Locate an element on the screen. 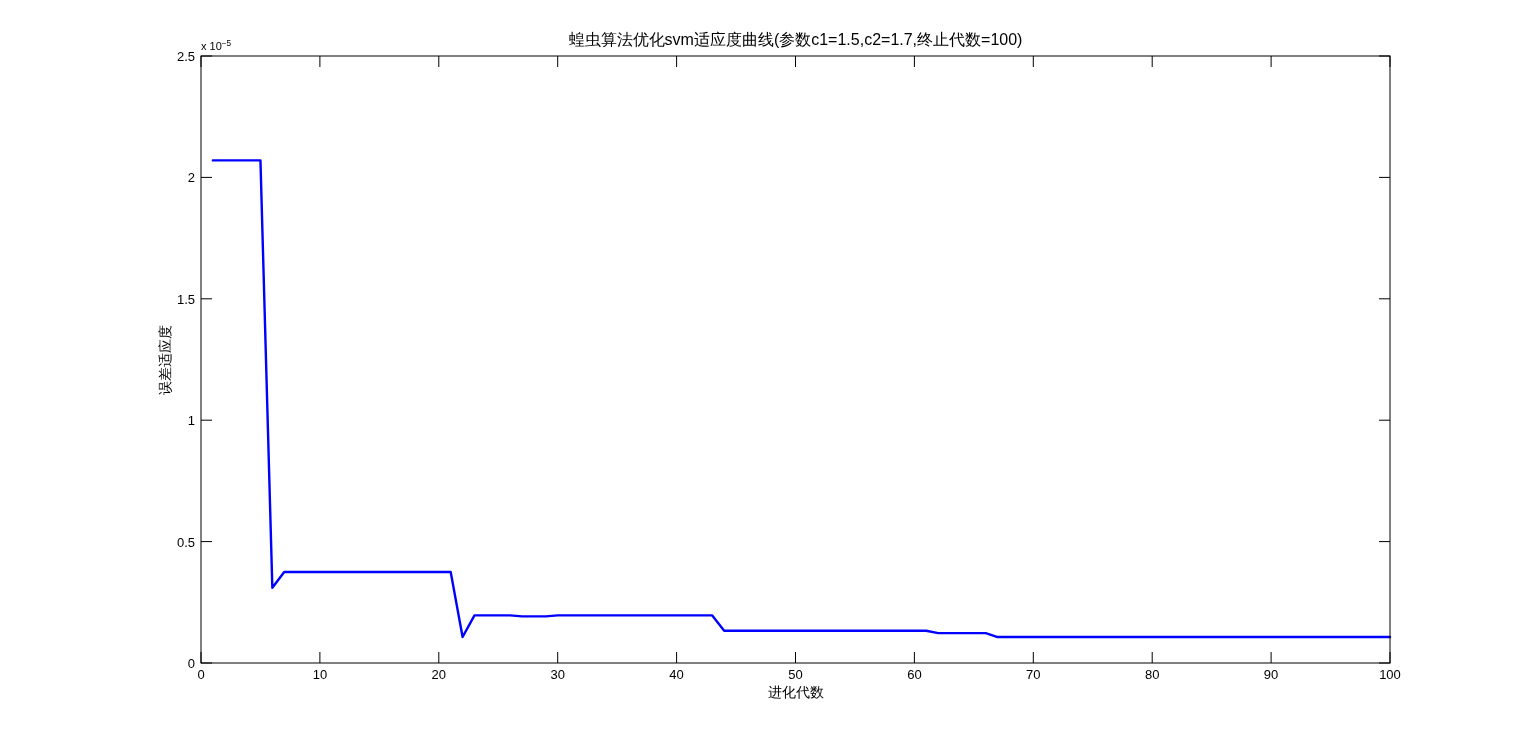 This screenshot has height=746, width=1537. y-label: 误差适应度 is located at coordinates (165, 359).